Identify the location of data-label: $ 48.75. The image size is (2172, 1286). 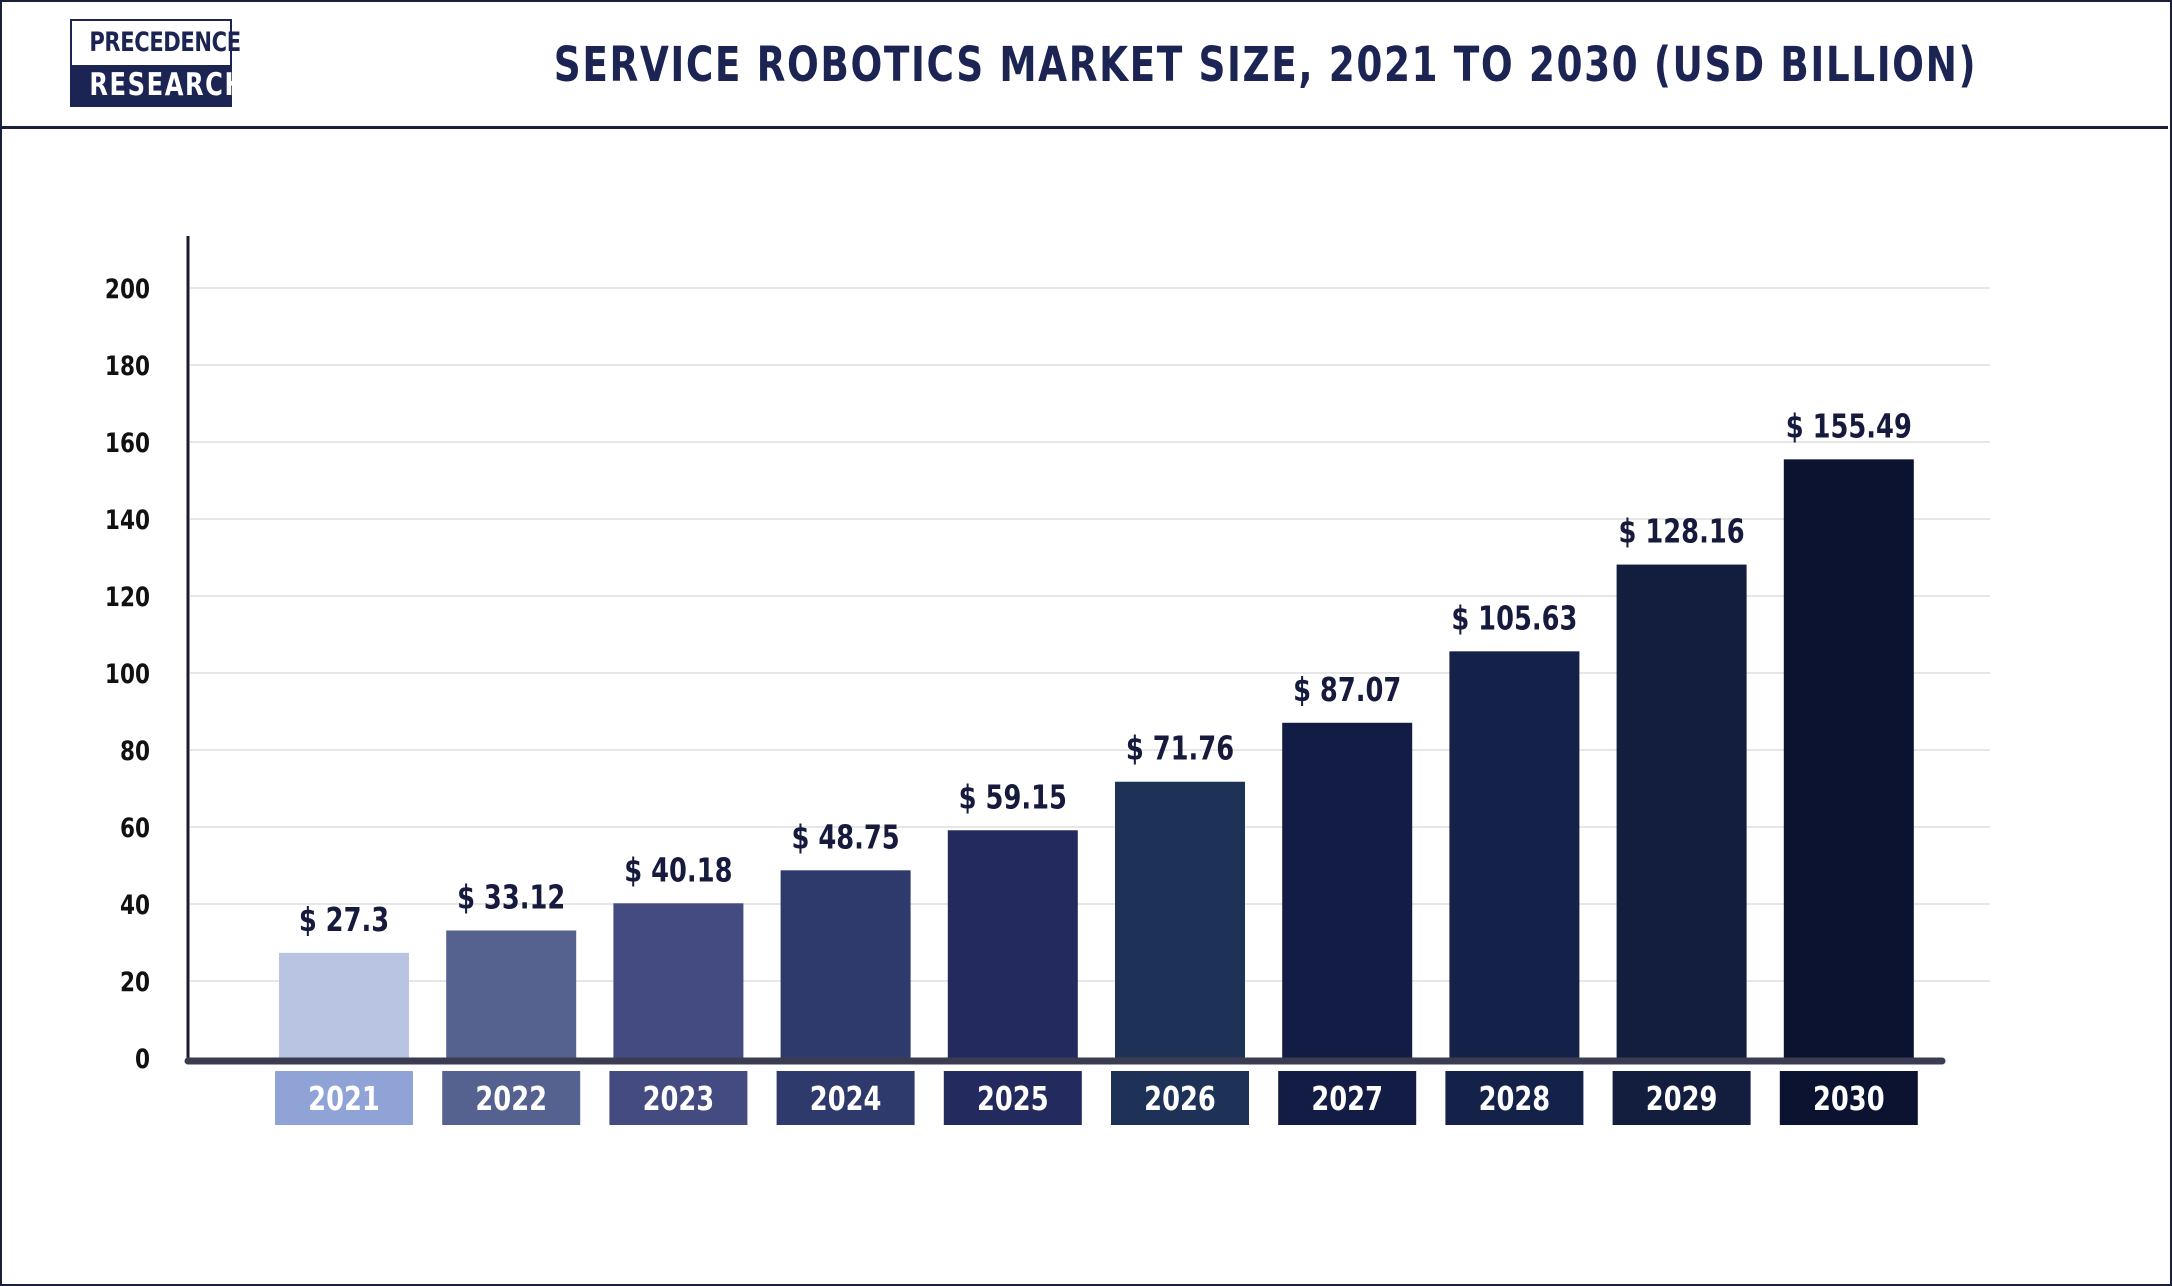
(845, 837).